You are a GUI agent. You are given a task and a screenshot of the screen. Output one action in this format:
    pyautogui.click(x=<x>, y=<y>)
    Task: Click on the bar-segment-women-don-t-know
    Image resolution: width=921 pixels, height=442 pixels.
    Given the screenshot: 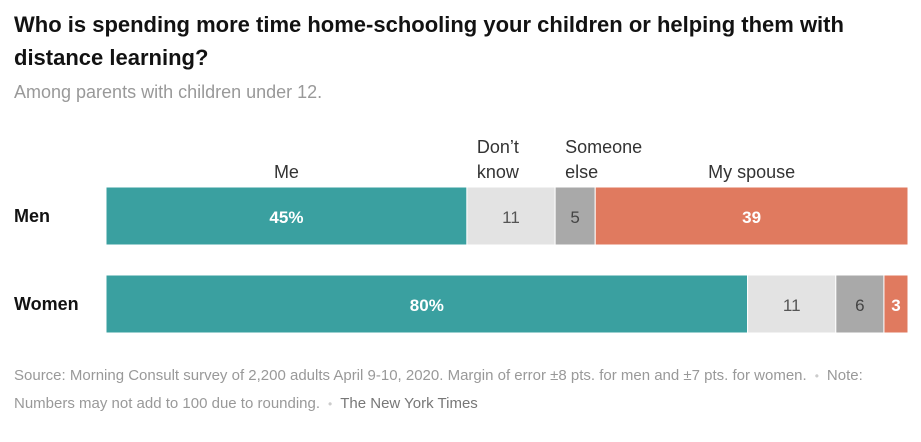 What is the action you would take?
    pyautogui.click(x=792, y=304)
    